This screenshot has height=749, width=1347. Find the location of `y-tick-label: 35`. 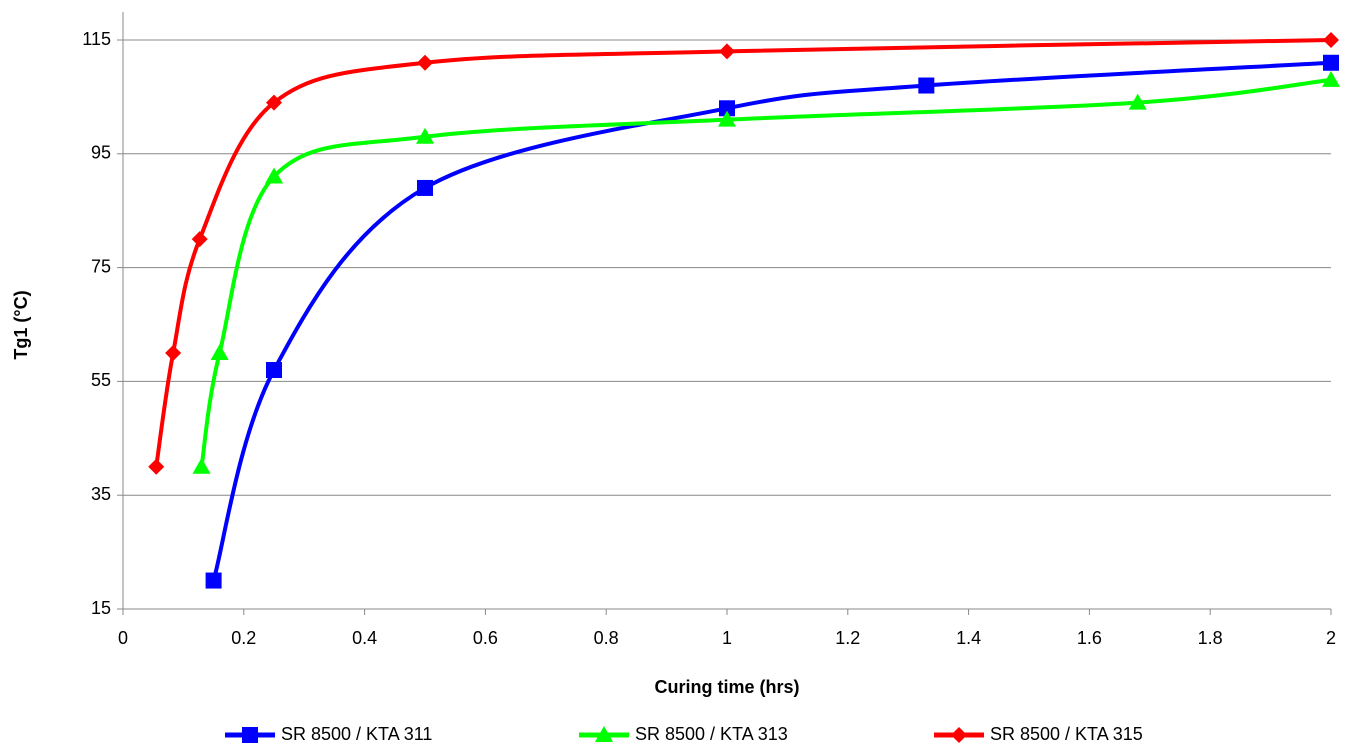

y-tick-label: 35 is located at coordinates (101, 494).